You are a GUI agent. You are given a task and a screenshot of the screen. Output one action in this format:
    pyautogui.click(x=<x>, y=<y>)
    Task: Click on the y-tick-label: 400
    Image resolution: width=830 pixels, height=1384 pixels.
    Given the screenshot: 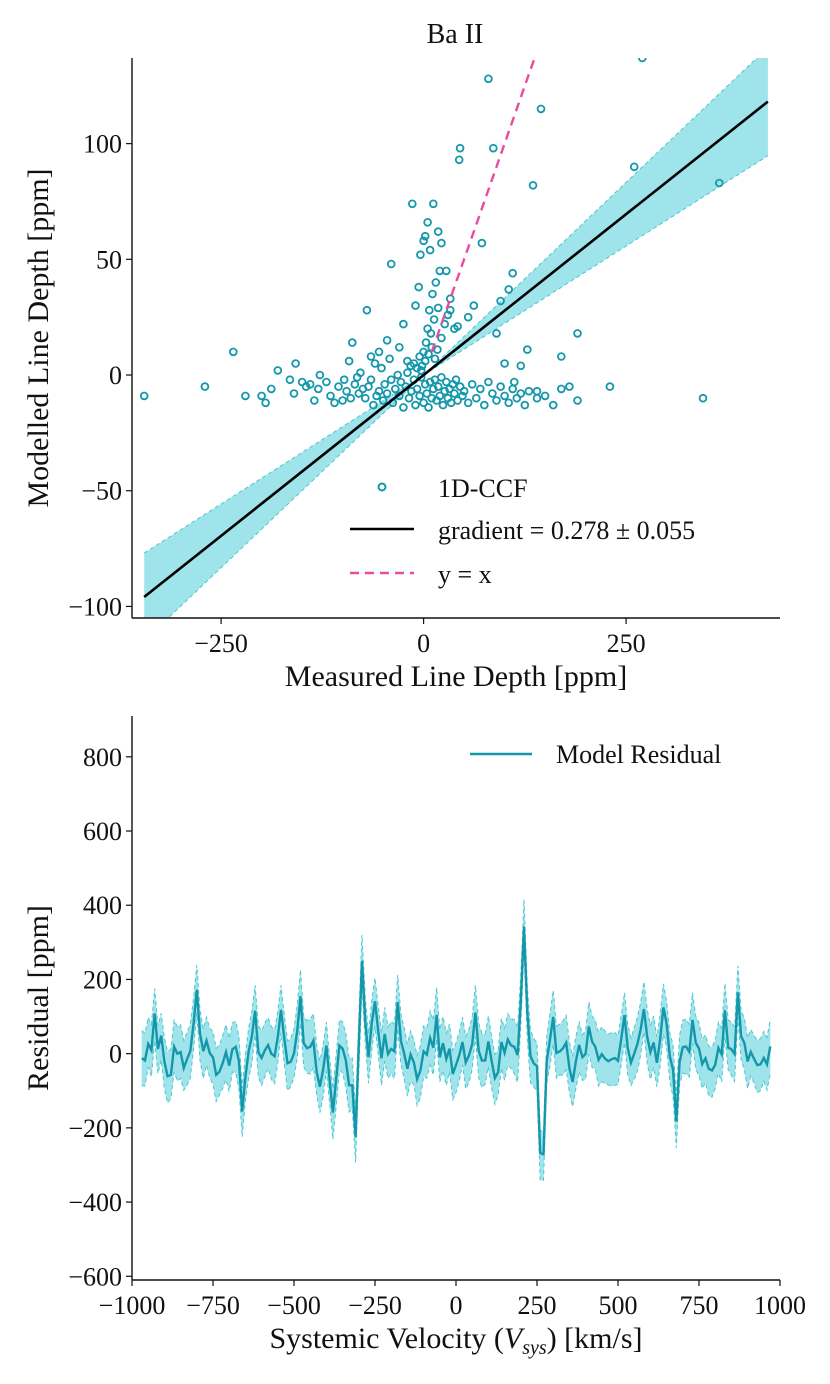 What is the action you would take?
    pyautogui.click(x=102, y=905)
    